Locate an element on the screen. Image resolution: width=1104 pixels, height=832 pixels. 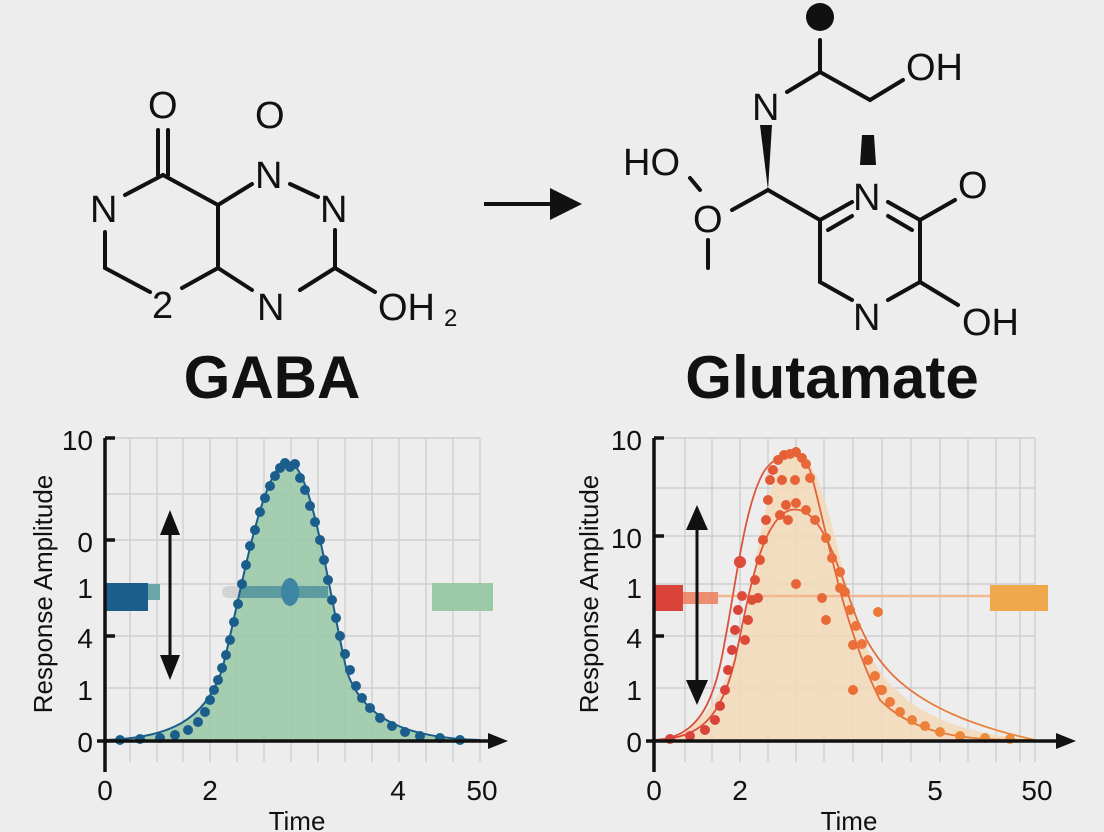
dot-marker-icon is located at coordinates (820, 17).